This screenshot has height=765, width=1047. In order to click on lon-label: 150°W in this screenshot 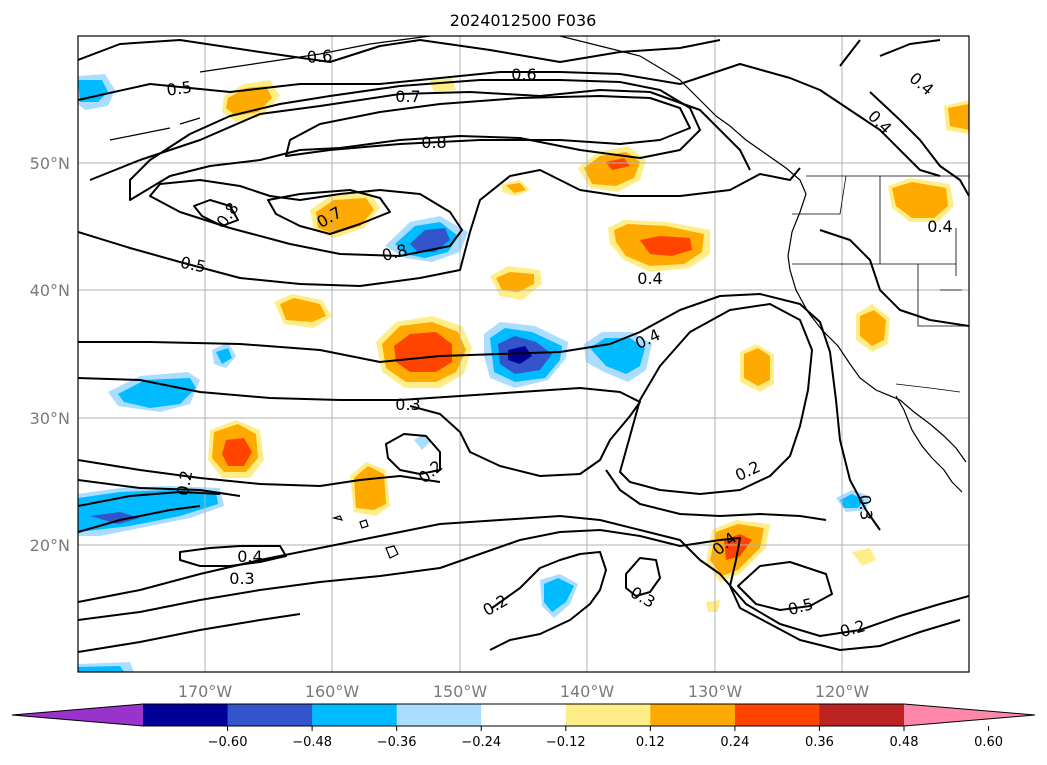, I will do `click(460, 691)`.